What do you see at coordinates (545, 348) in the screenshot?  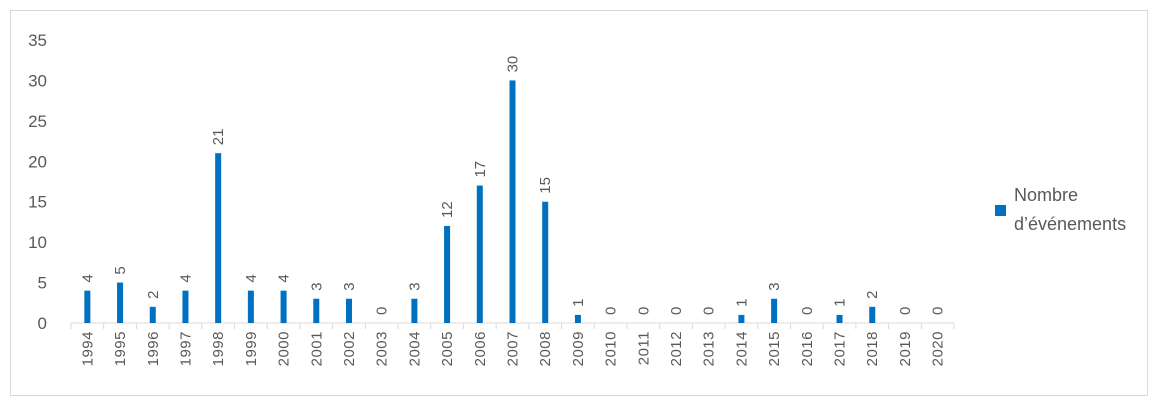 I see `x-tick-label: 2008` at bounding box center [545, 348].